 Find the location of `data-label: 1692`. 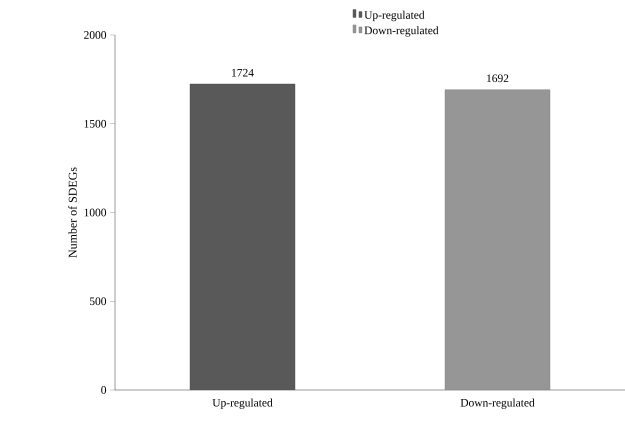

data-label: 1692 is located at coordinates (497, 78).